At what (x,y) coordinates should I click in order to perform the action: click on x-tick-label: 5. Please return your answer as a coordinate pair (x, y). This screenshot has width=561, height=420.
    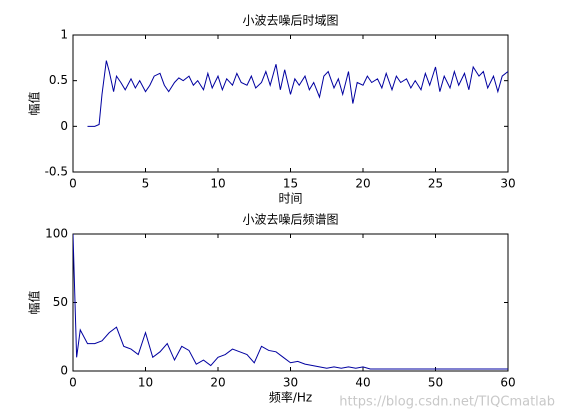
    Looking at the image, I should click on (146, 184).